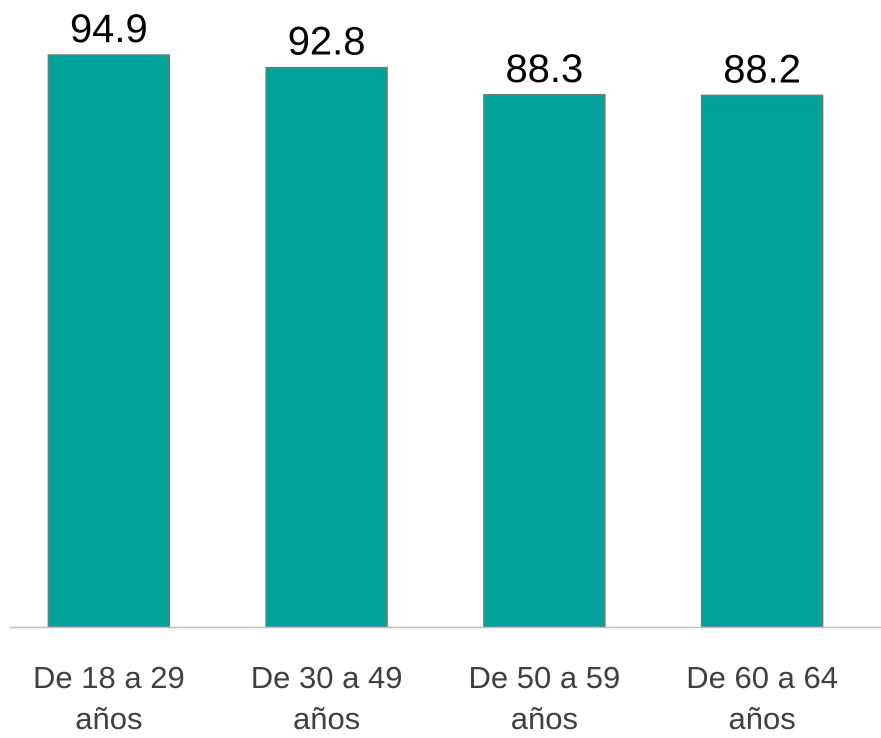 This screenshot has height=738, width=881. Describe the element at coordinates (762, 69) in the screenshot. I see `data-label-3: 88.2` at that location.